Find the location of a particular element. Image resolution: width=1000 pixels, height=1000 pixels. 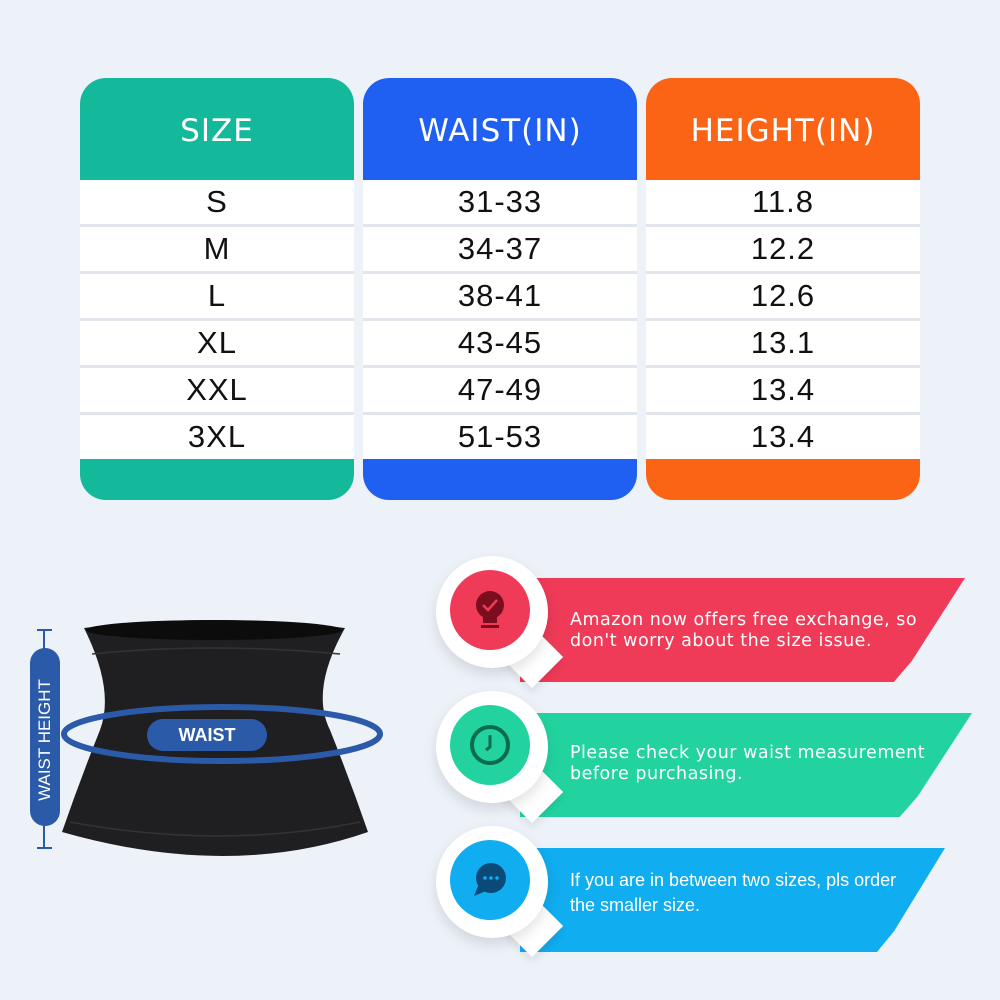

tip-text: don't worry about the size issue. is located at coordinates (721, 641).